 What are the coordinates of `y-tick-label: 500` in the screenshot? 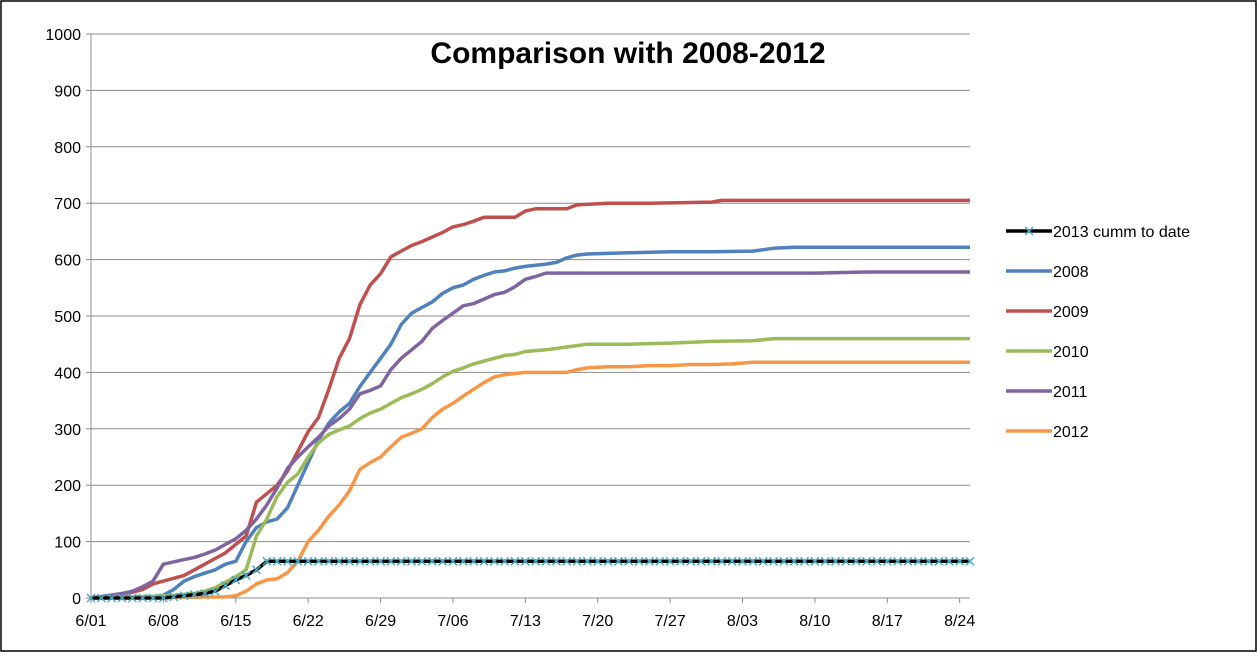 It's located at (67, 317).